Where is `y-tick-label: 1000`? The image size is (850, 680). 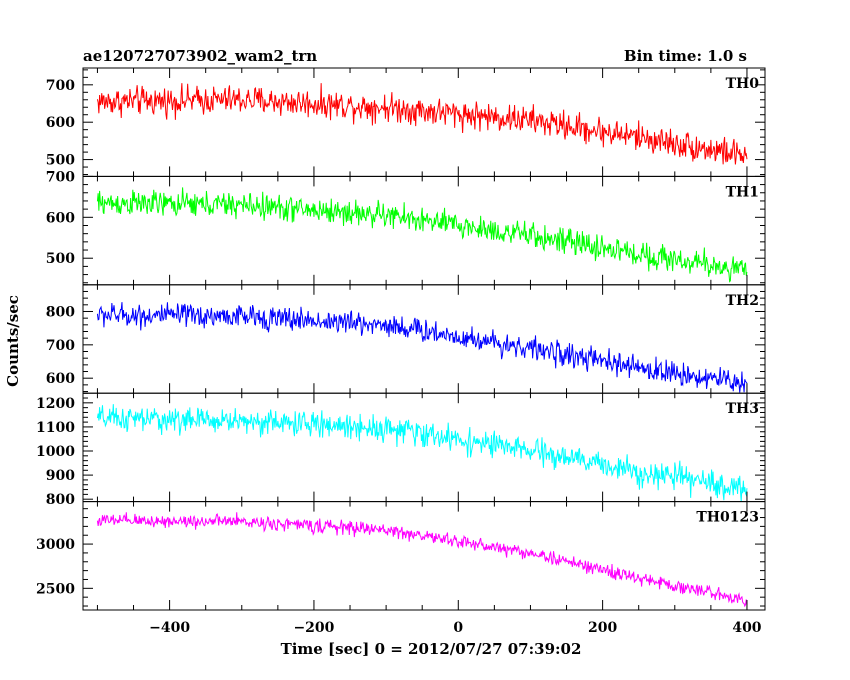 y-tick-label: 1000 is located at coordinates (55, 452).